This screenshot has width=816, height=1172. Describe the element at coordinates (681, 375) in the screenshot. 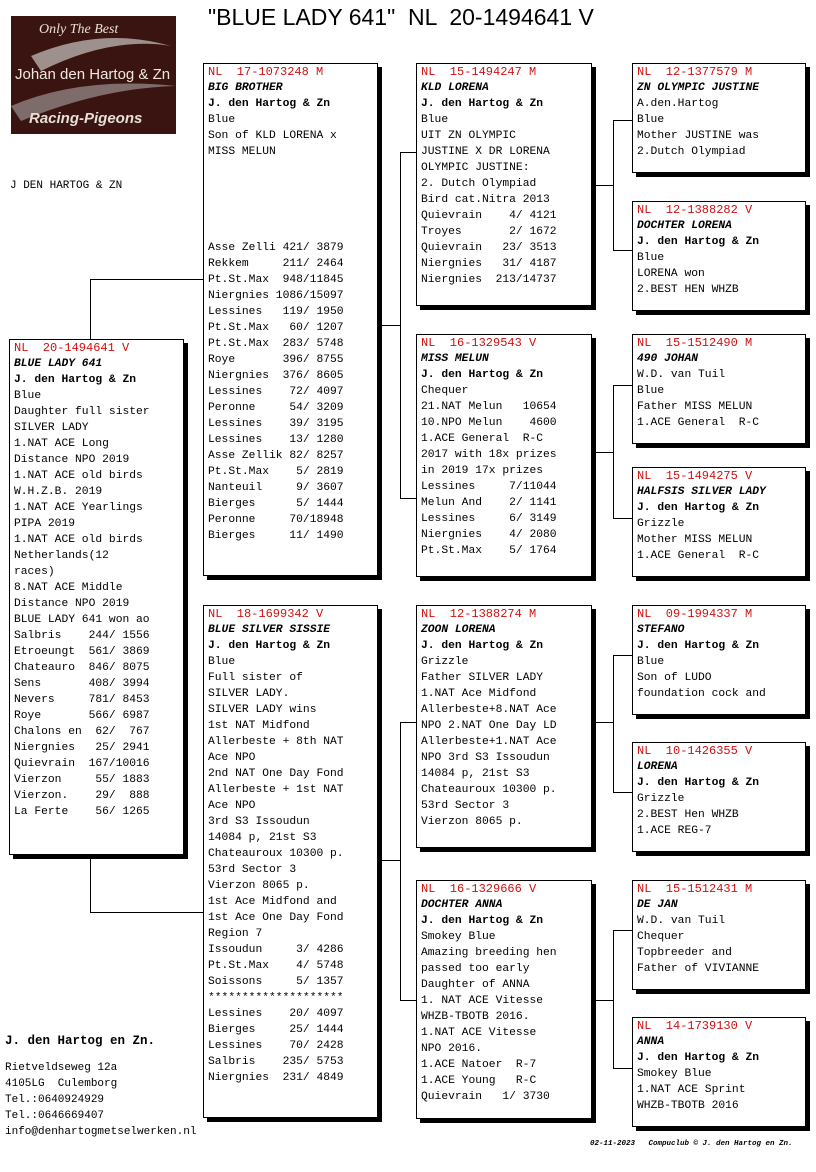

I see `pigeon-breeder: W.D. van Tuil` at that location.